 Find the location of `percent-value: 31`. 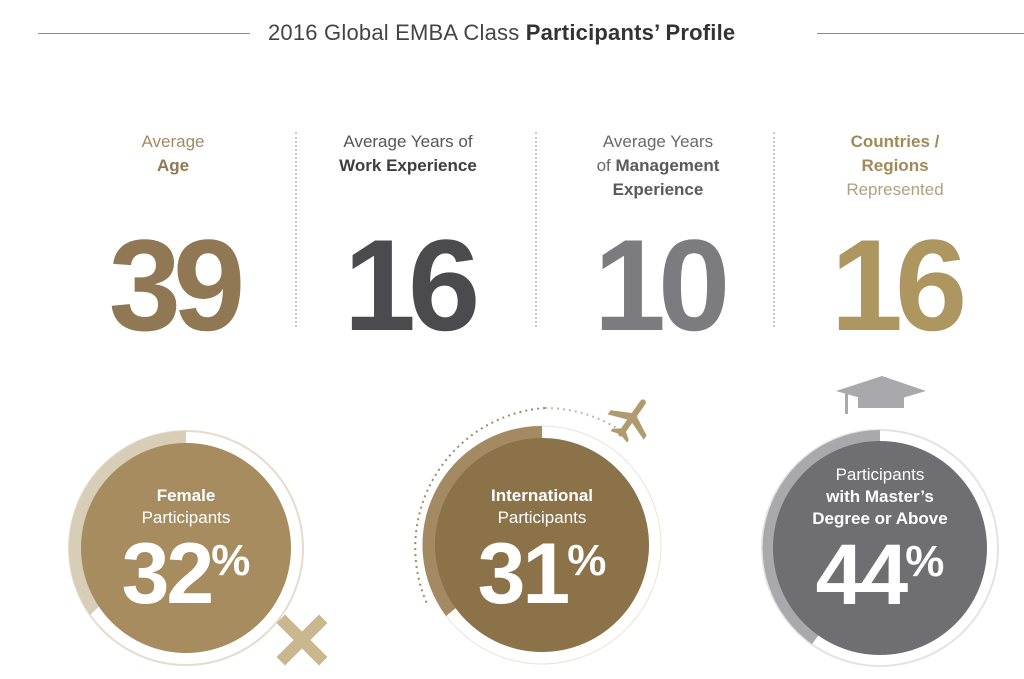

percent-value: 31 is located at coordinates (524, 574).